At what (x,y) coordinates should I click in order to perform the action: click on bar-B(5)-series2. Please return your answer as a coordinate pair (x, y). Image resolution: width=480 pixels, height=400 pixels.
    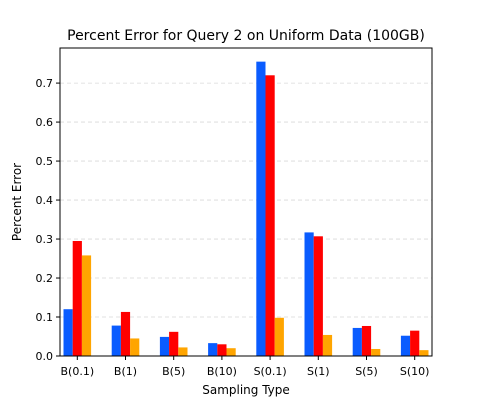
    Looking at the image, I should click on (174, 343).